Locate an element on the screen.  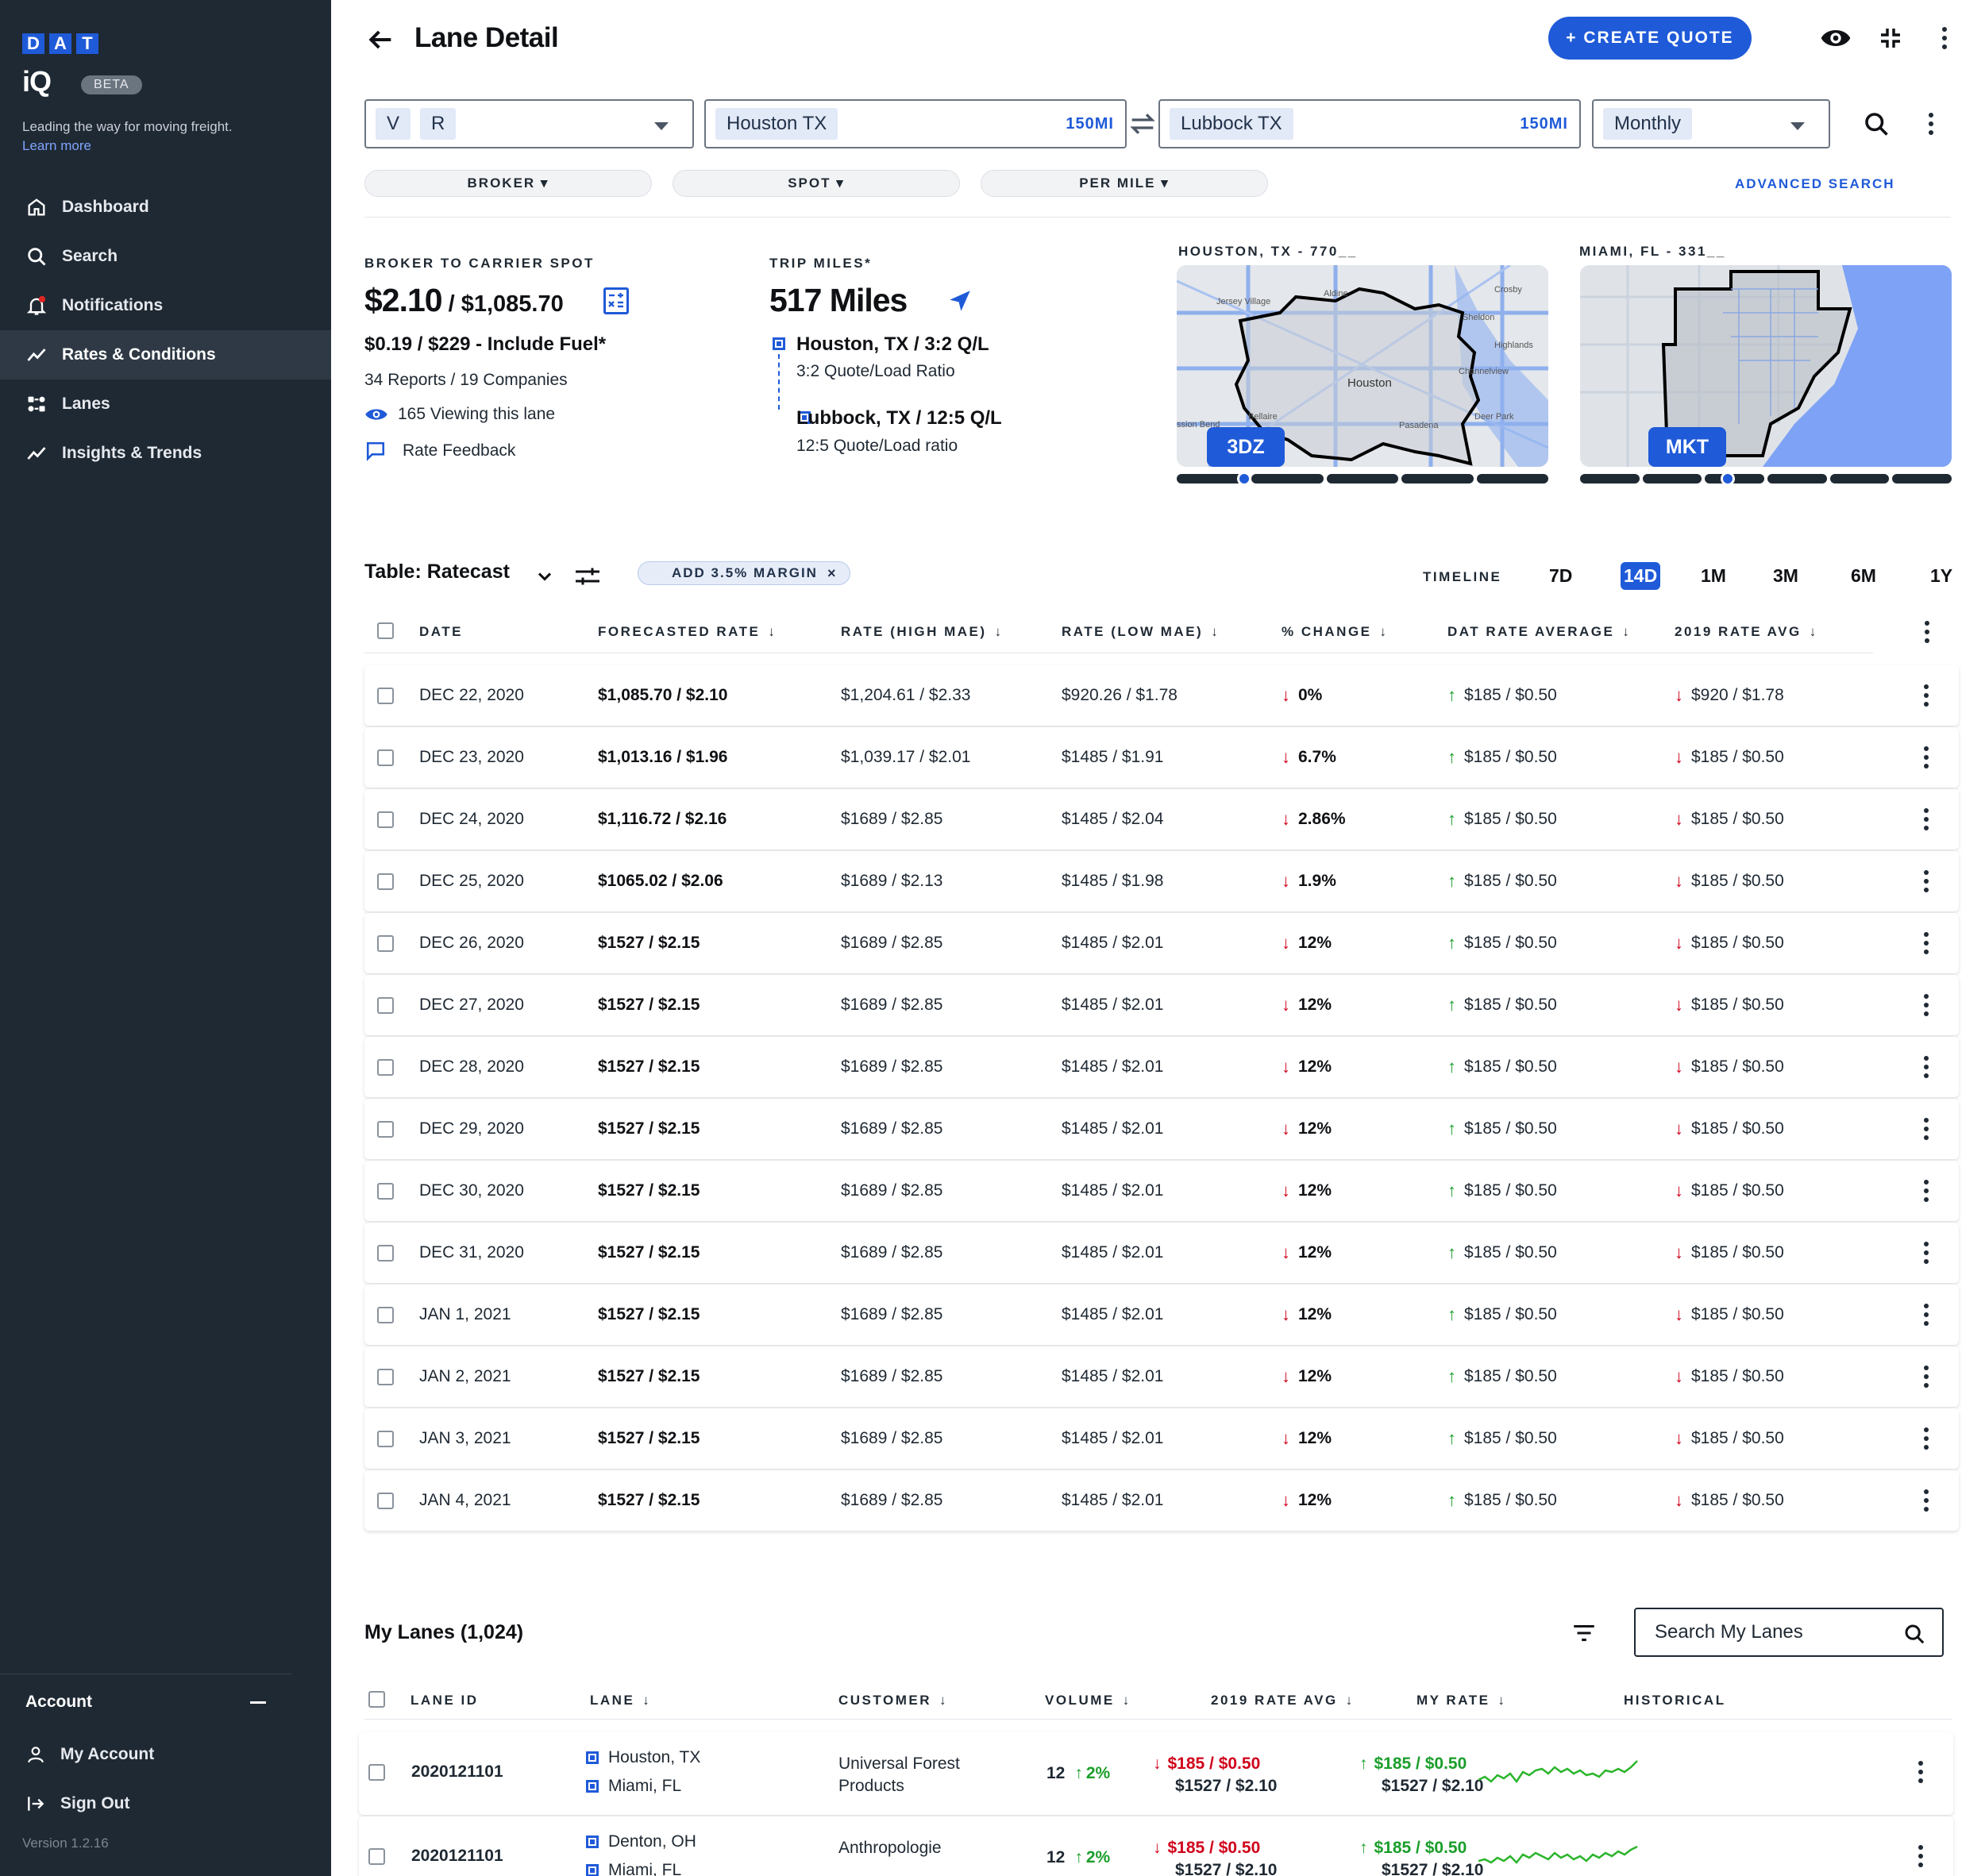
broker-filter: BROKER ▾ is located at coordinates (508, 184).